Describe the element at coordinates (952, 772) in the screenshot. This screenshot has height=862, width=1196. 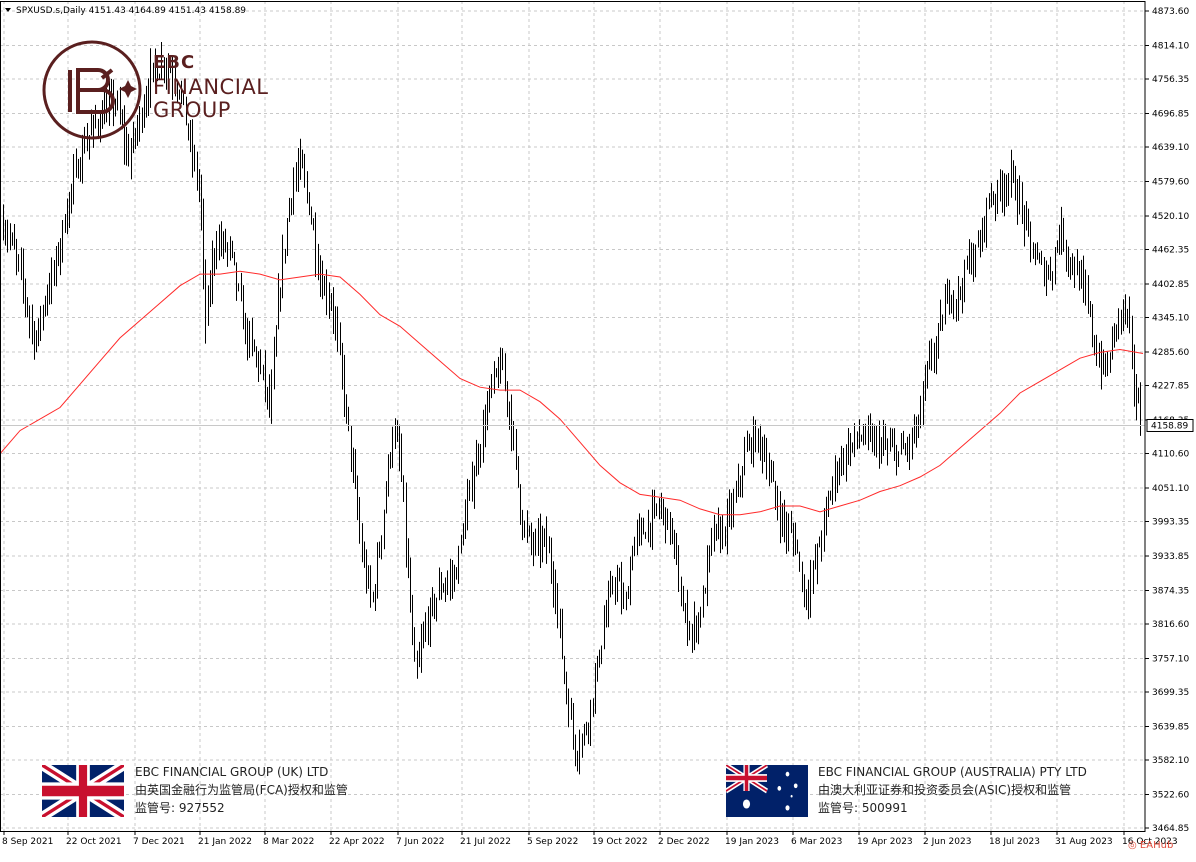
I see `au-entity-name: EBC FINANCIAL GROUP (AUSTRALIA) PTY LTD` at that location.